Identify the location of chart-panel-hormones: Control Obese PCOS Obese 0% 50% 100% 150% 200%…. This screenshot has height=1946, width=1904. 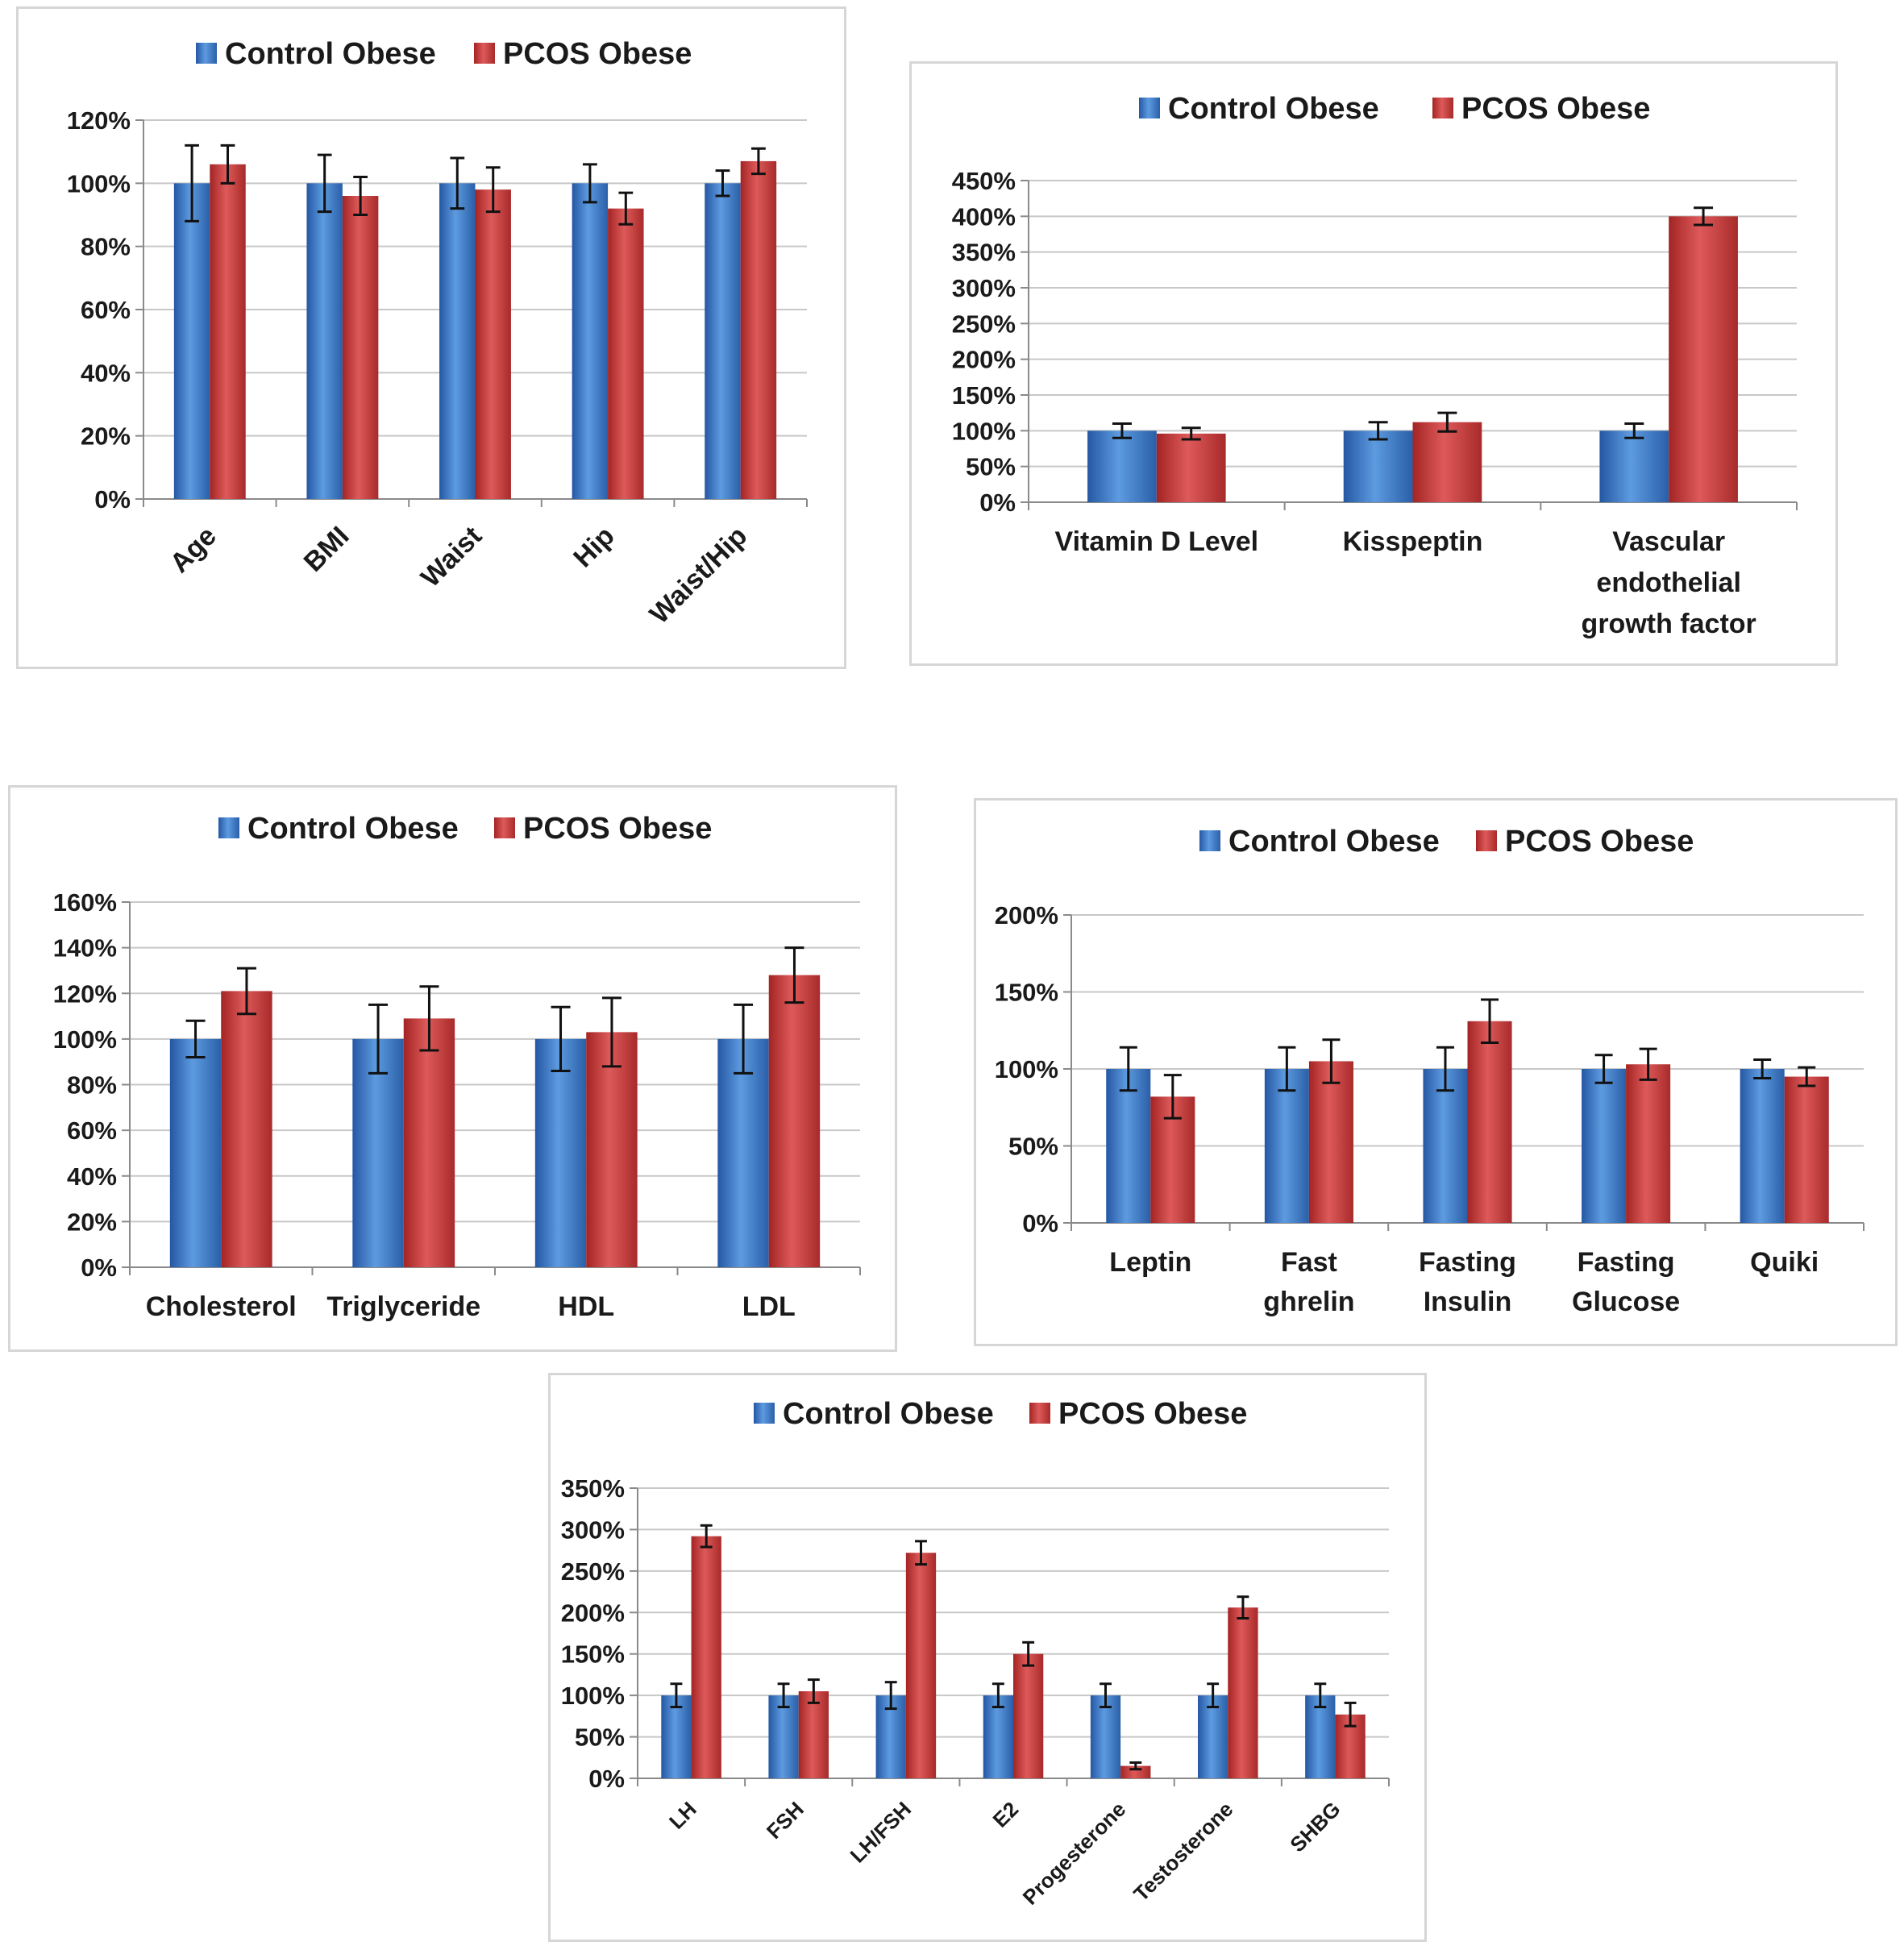
(987, 1657).